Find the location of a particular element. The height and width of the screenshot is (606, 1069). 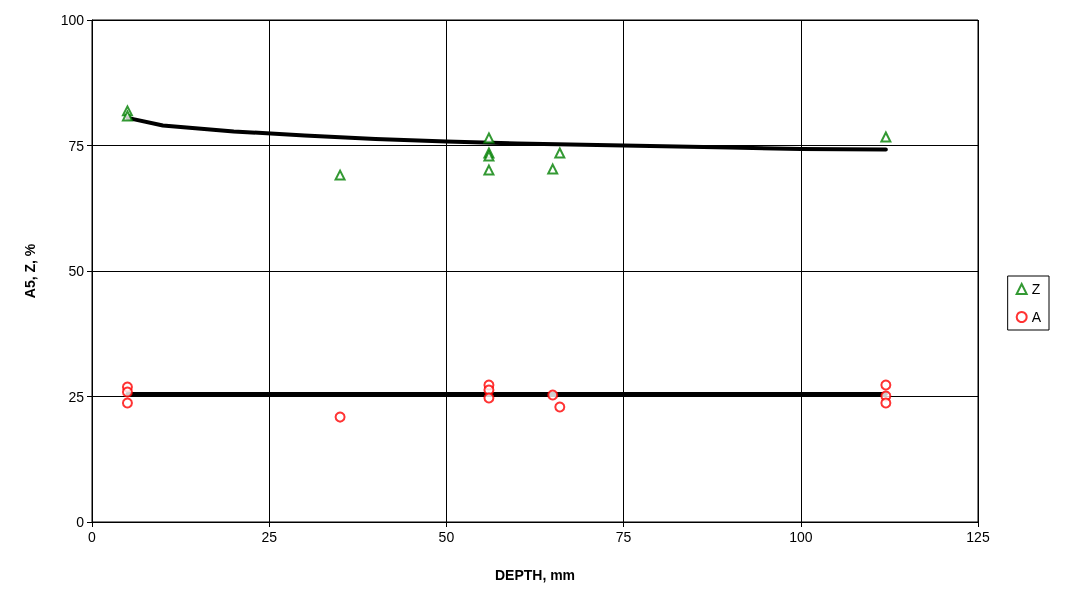

y-axis-title: A5, Z, % is located at coordinates (30, 271).